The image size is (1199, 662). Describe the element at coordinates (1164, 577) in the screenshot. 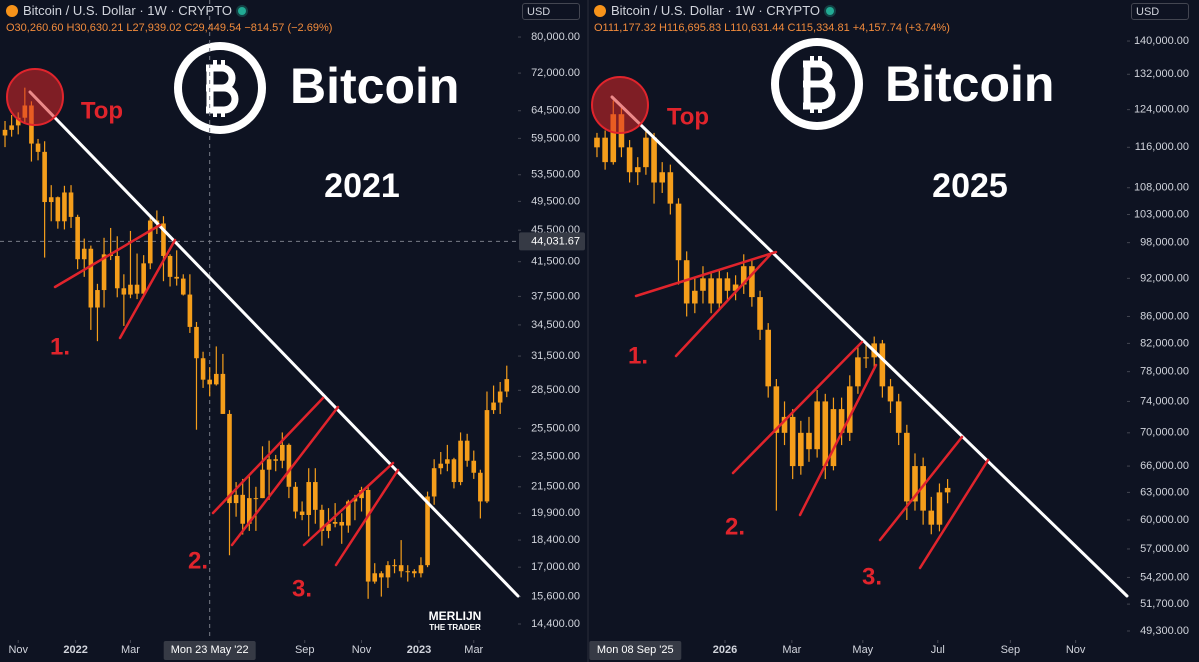

I see `y-tick-label: 54,200.00` at that location.